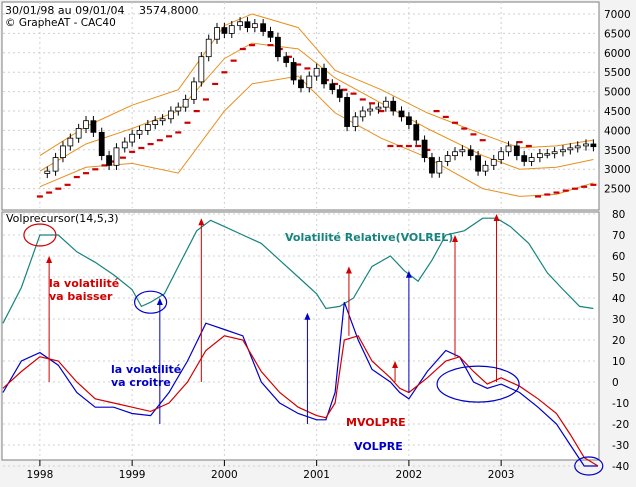  Describe the element at coordinates (65, 10) in the screenshot. I see `header-range: 30/01/98 au 09/01/04` at that location.